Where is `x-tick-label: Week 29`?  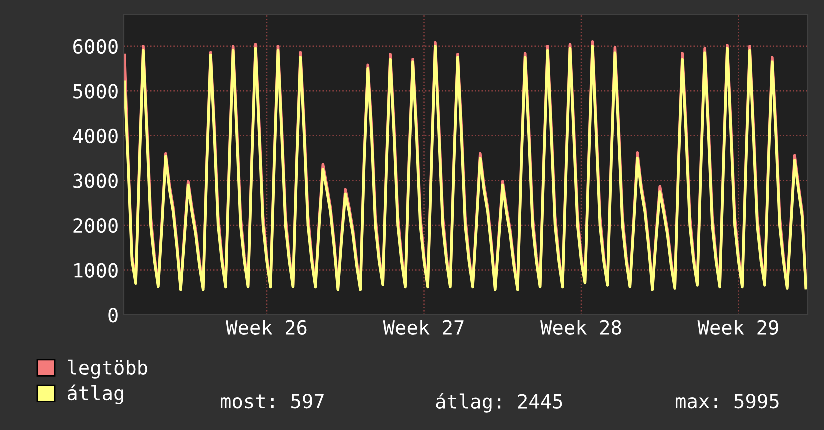 x-tick-label: Week 29 is located at coordinates (738, 328).